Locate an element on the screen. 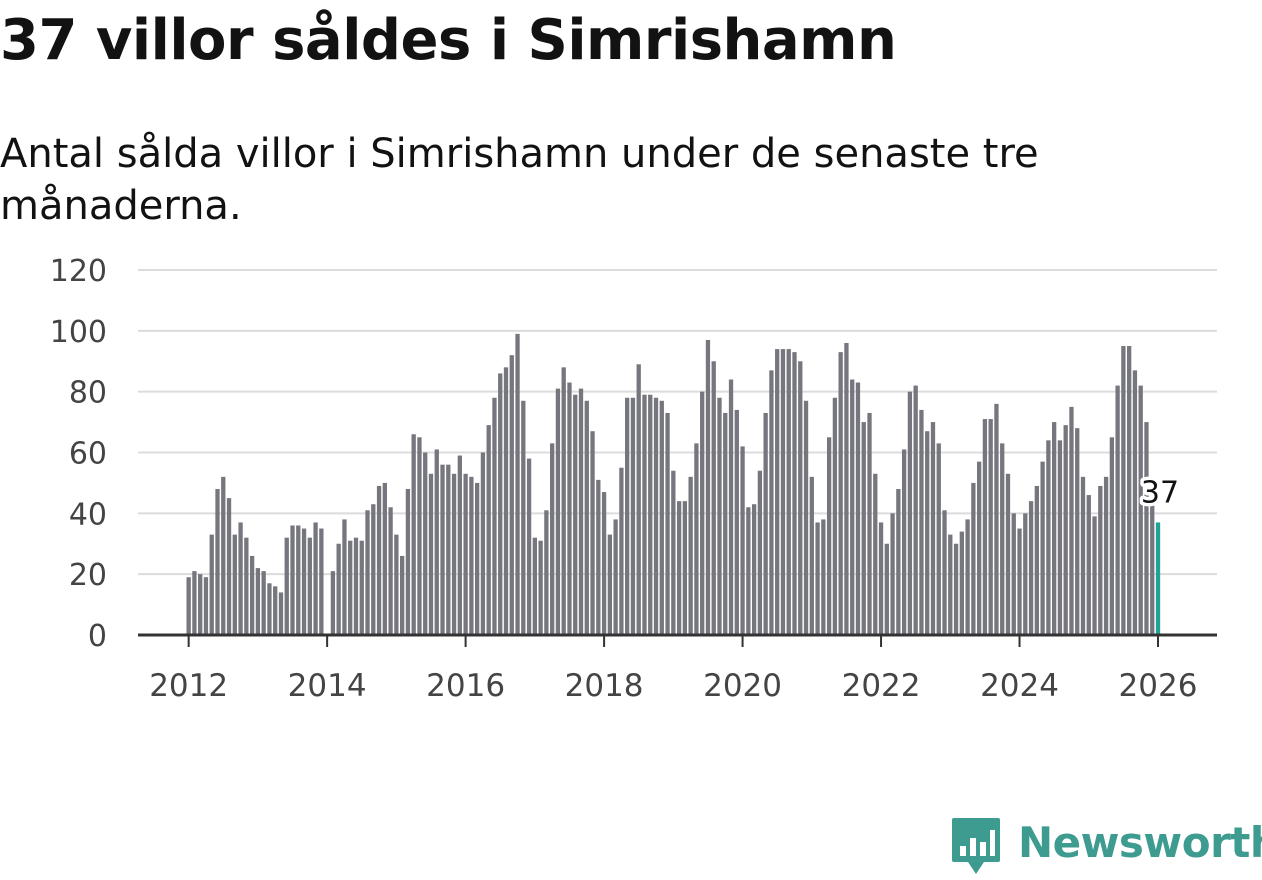 This screenshot has height=880, width=1262. y-axis-ticks: 0 20 40 60 80 100 120 is located at coordinates (78, 454).